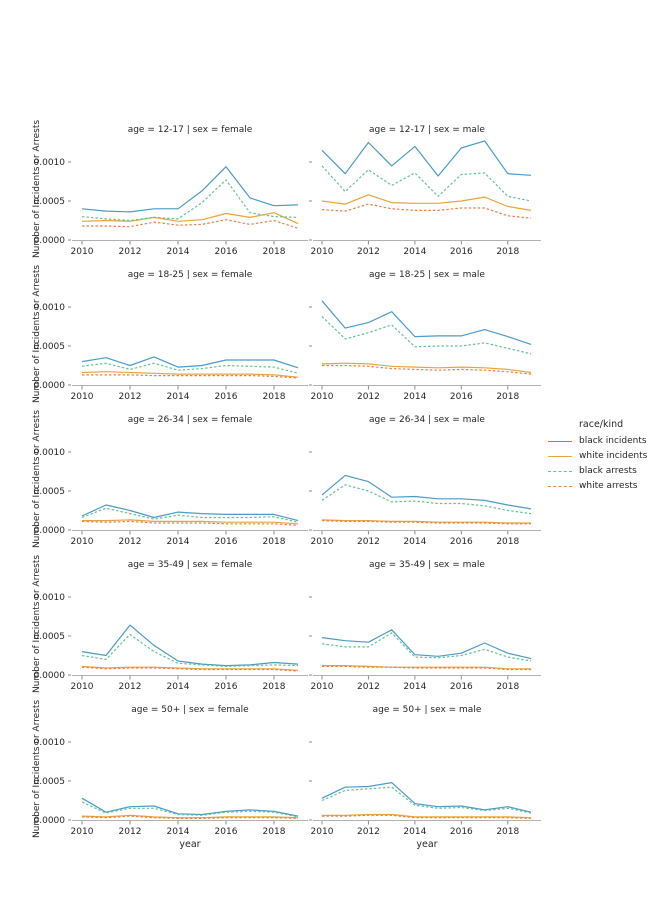 The height and width of the screenshot is (920, 653). What do you see at coordinates (427, 420) in the screenshot?
I see `facet-title: age = 26-34 | sex = male` at bounding box center [427, 420].